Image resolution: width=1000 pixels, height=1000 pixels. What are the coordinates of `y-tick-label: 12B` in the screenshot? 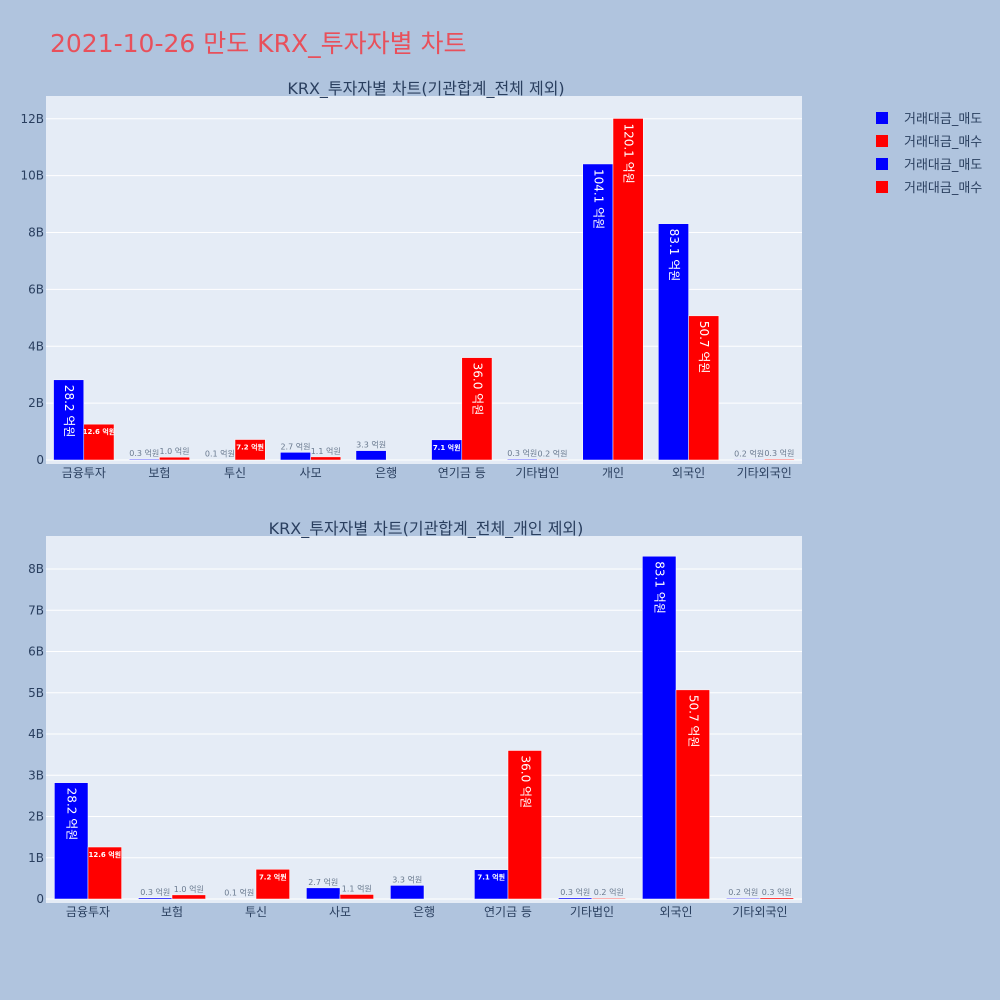 It's located at (32, 119).